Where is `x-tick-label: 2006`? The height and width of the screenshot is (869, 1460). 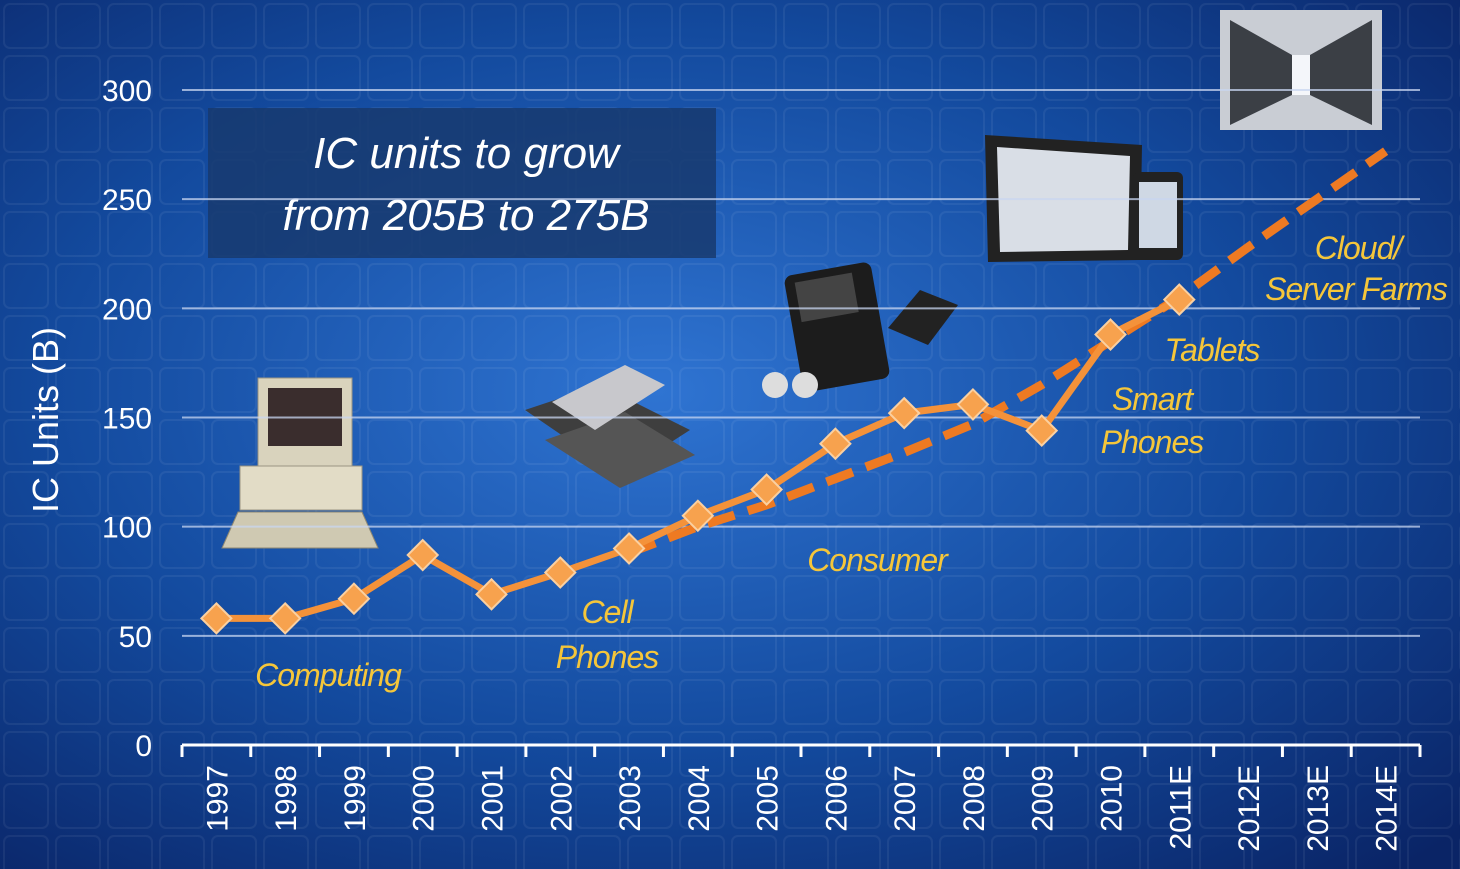 x-tick-label: 2006 is located at coordinates (836, 798).